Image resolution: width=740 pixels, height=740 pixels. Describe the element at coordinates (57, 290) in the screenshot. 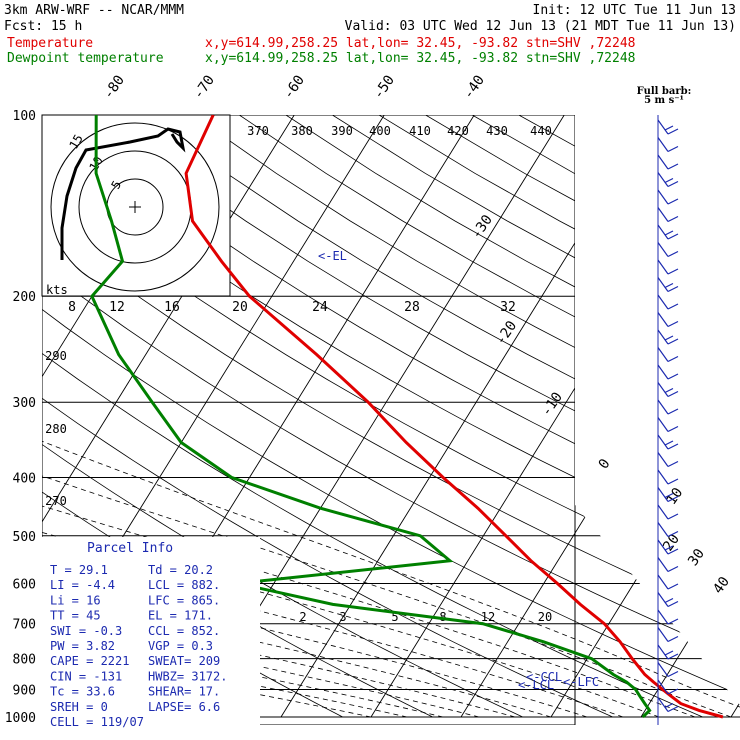

I see `hodograph-speed-label: kts` at that location.